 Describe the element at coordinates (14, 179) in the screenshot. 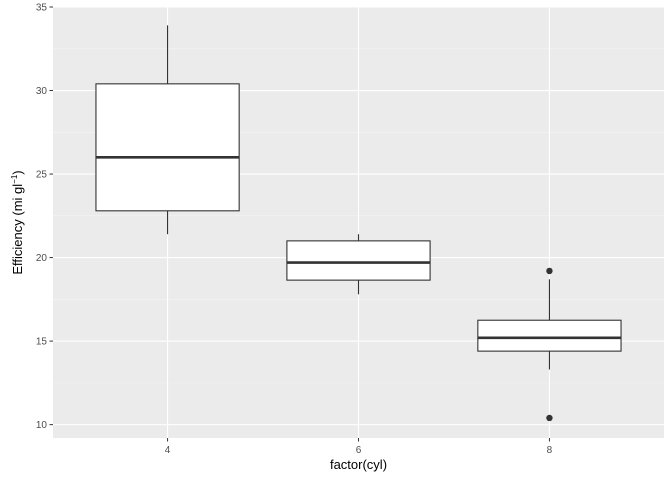

I see `y-axis-title-superscript: −1` at that location.